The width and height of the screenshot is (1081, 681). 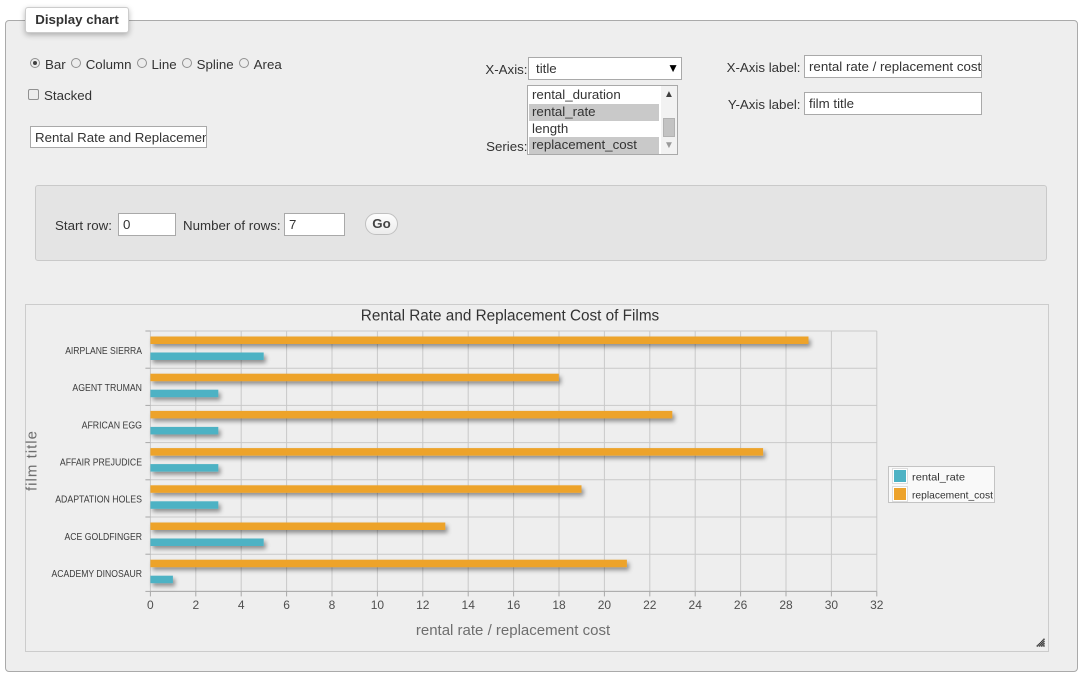 What do you see at coordinates (286, 605) in the screenshot?
I see `svg-text: 6` at bounding box center [286, 605].